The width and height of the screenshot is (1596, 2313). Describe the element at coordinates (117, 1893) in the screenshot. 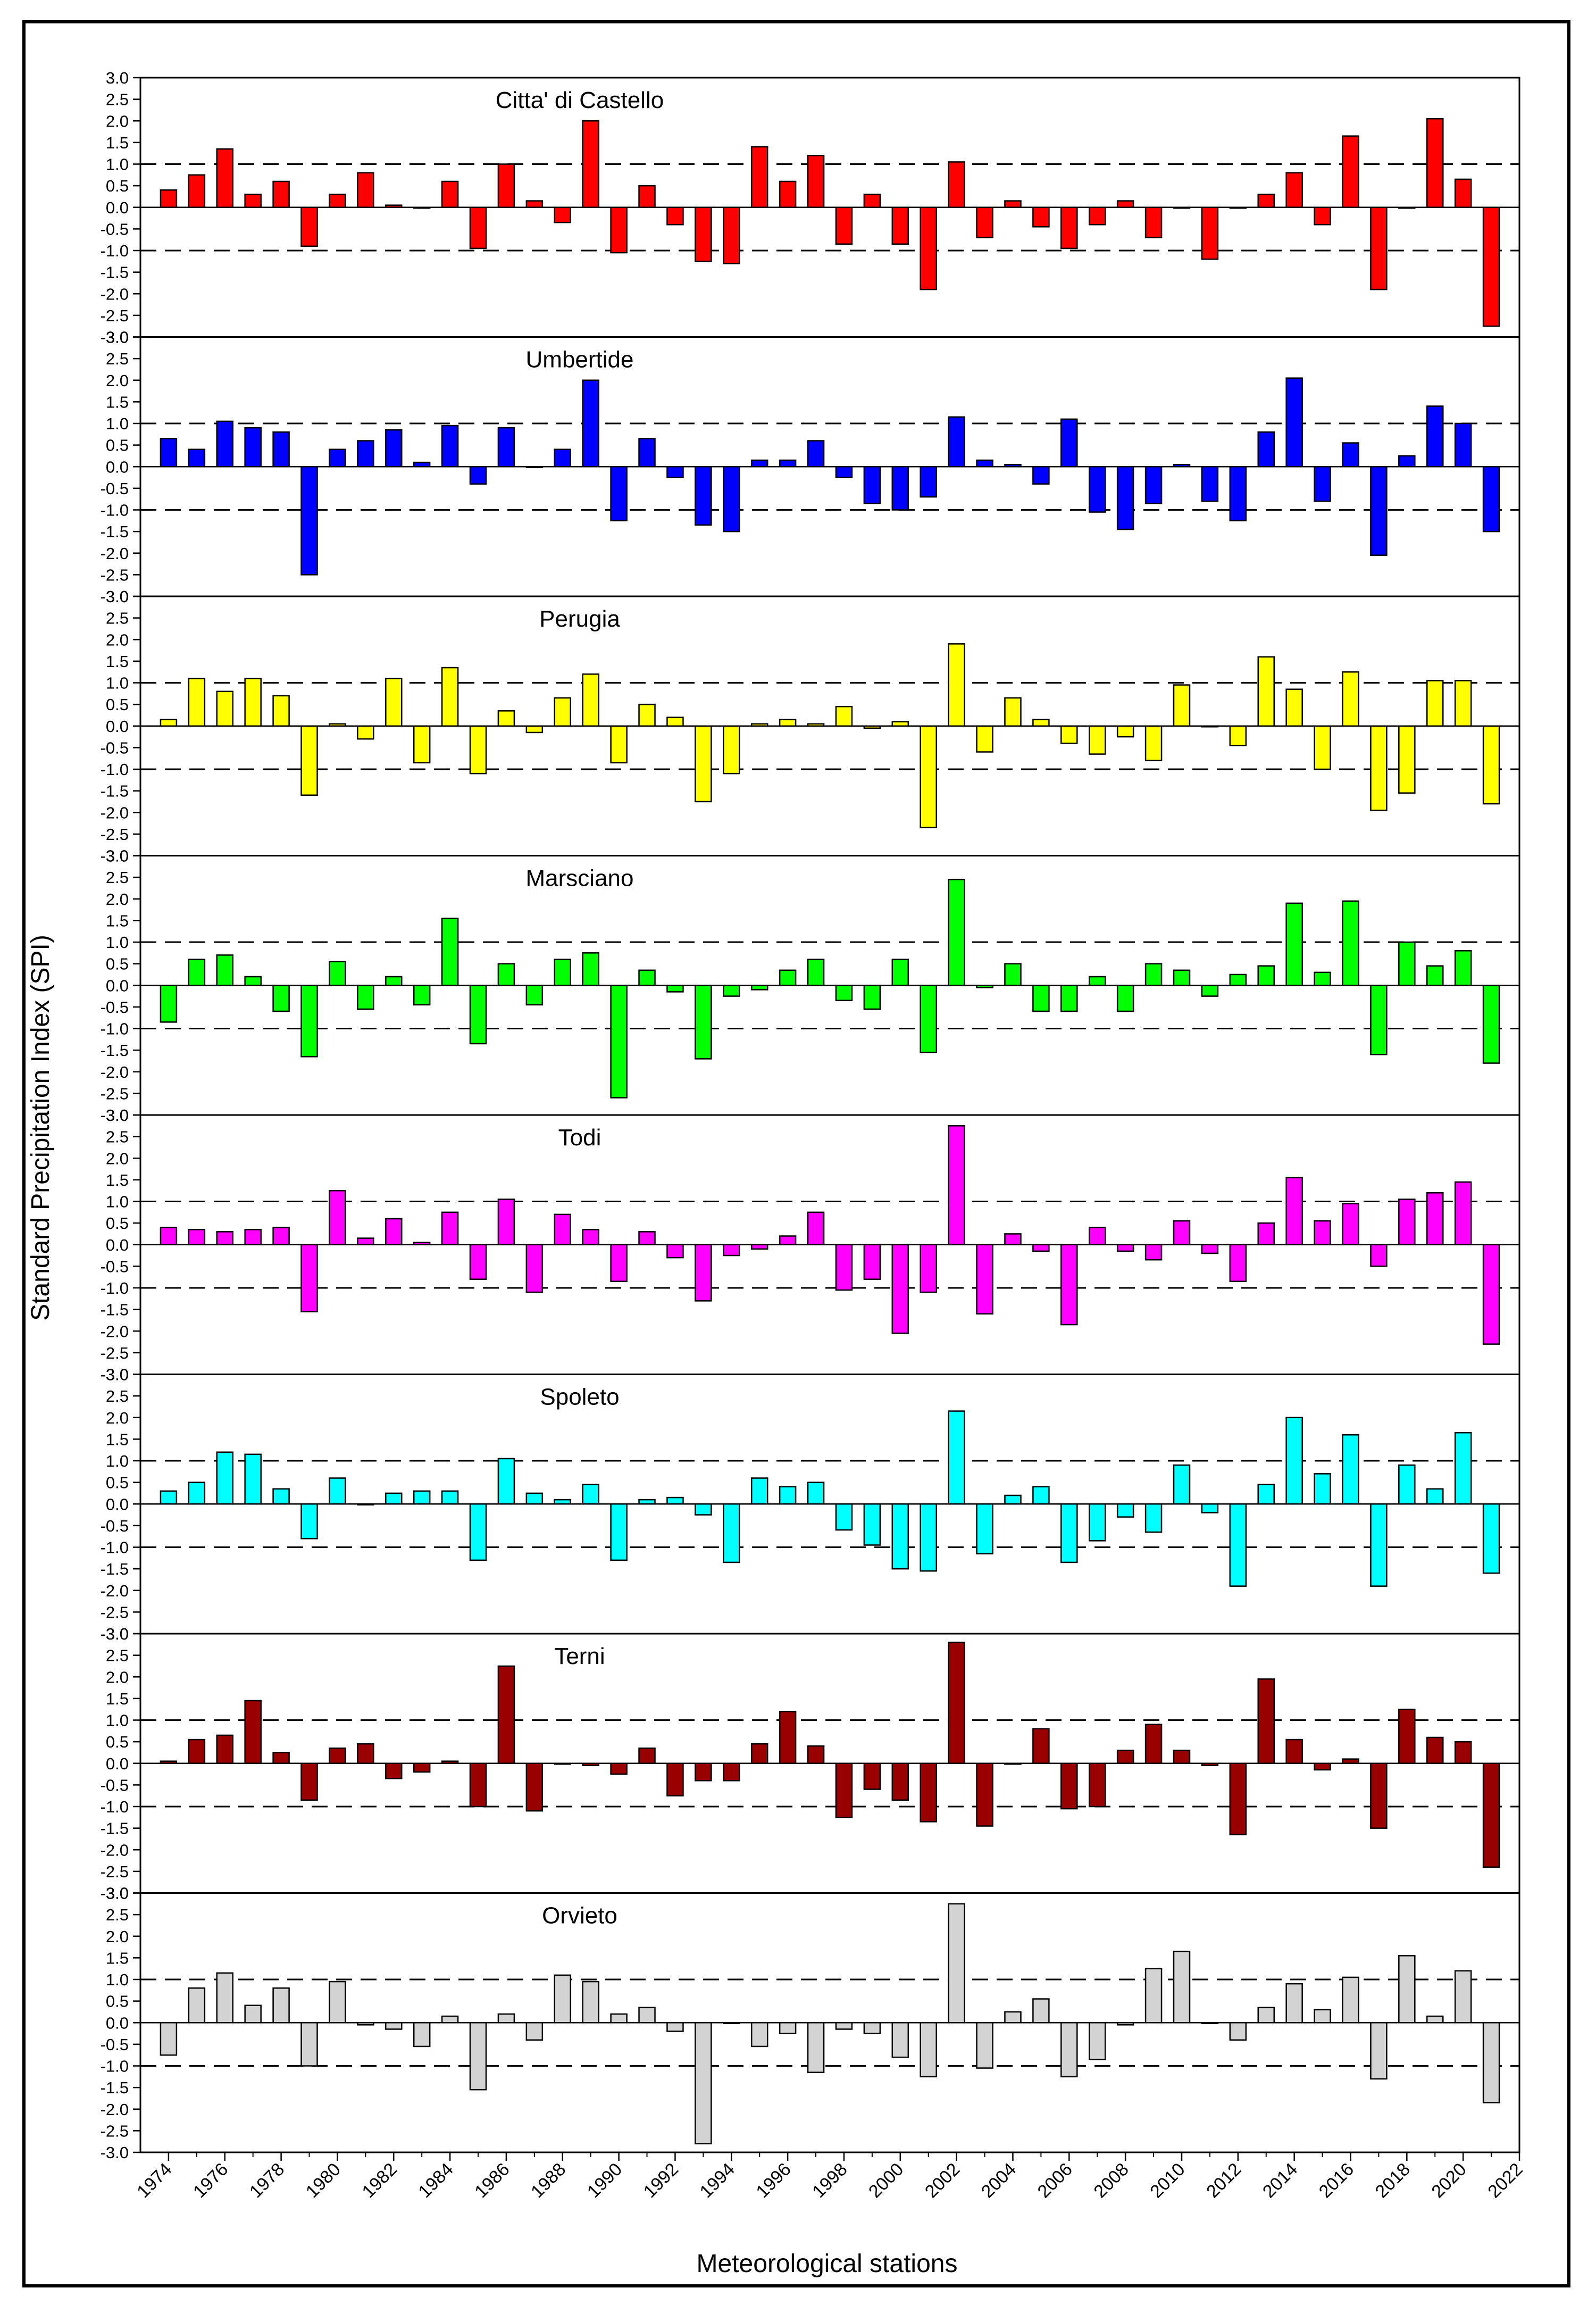

I see `y-tick-label: 3.0` at that location.